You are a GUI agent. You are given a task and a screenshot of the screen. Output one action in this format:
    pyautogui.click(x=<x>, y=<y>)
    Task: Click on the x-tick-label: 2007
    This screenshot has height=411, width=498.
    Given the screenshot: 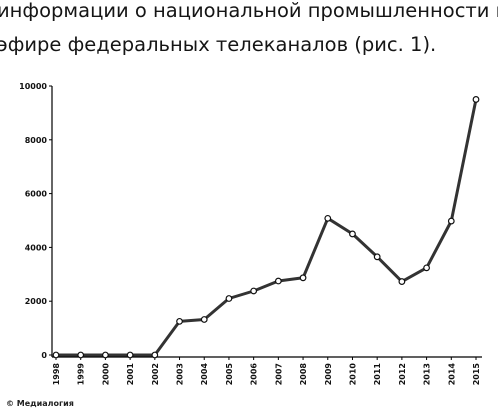 What is the action you would take?
    pyautogui.click(x=278, y=374)
    